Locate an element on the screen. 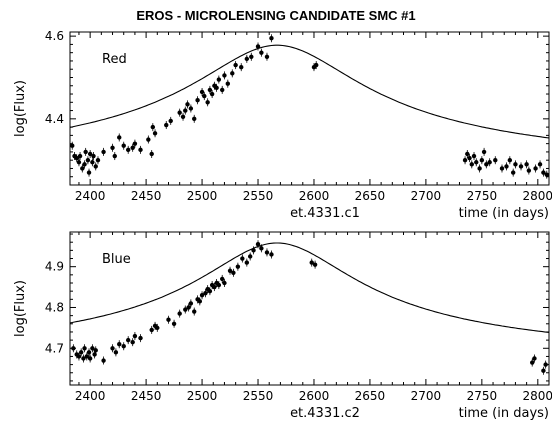 This screenshot has height=429, width=552. y-tick-label: 4.8 is located at coordinates (54, 307).